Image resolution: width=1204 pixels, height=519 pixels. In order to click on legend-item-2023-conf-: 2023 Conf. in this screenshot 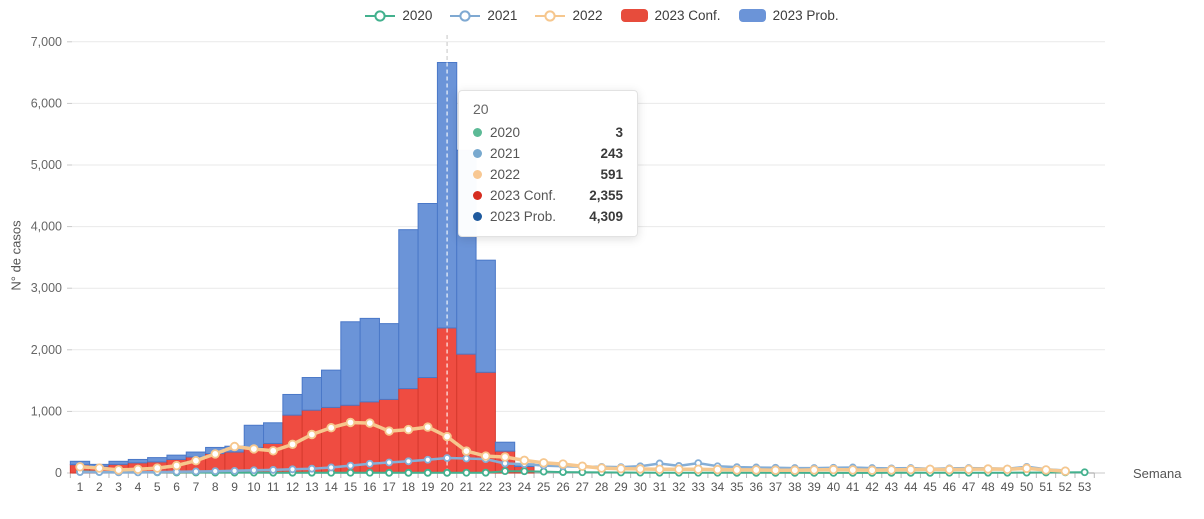, I will do `click(670, 15)`.